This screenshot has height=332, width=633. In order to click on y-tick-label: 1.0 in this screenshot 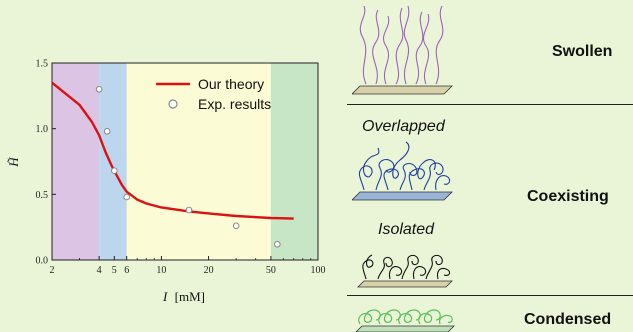, I will do `click(42, 129)`.